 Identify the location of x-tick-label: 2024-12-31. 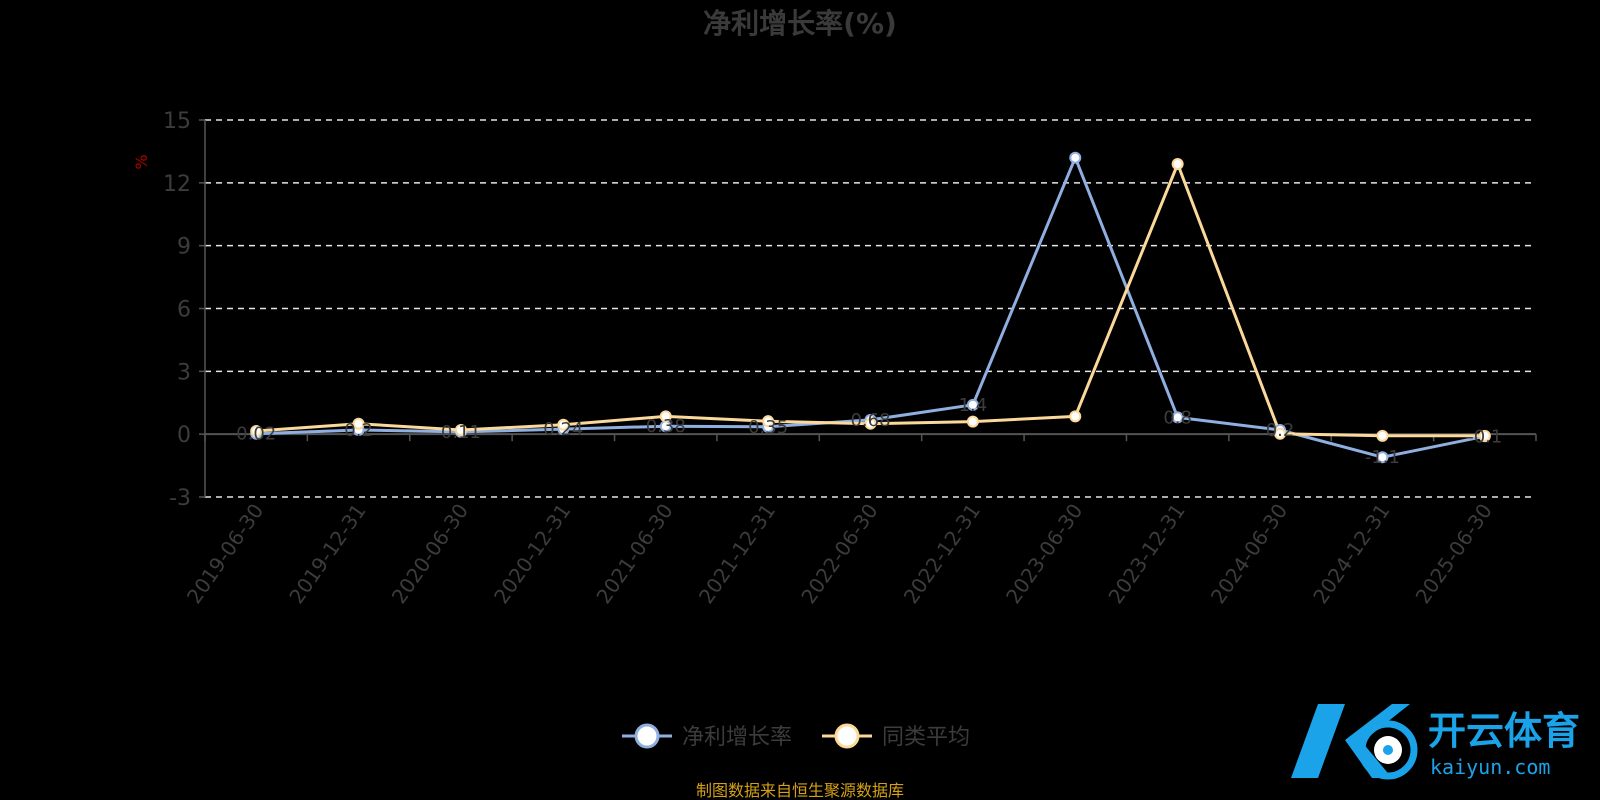
(1351, 553).